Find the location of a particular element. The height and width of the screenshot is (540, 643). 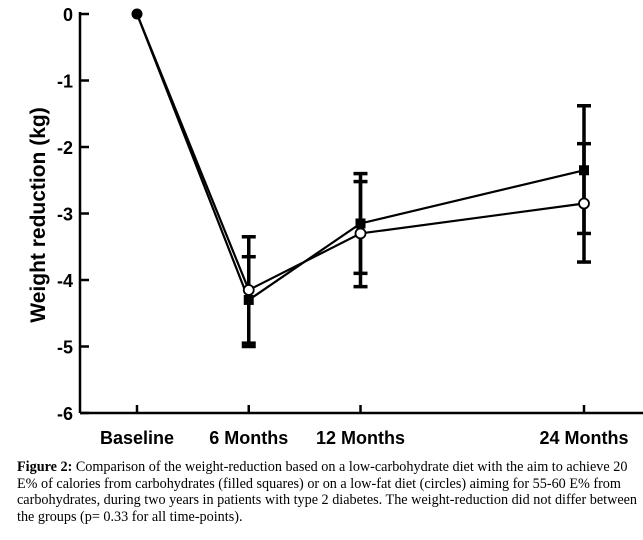

y-tick-label: -6 is located at coordinates (65, 414).